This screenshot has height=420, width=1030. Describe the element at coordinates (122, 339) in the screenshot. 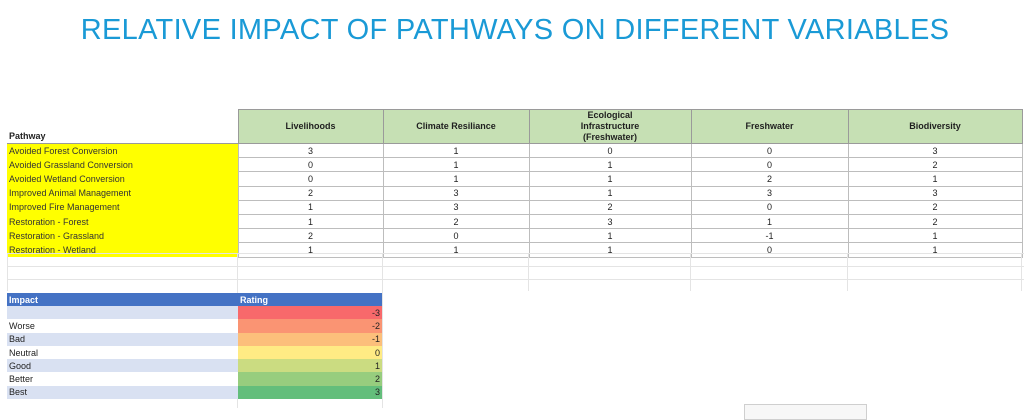

I see `impact-label: Bad` at that location.